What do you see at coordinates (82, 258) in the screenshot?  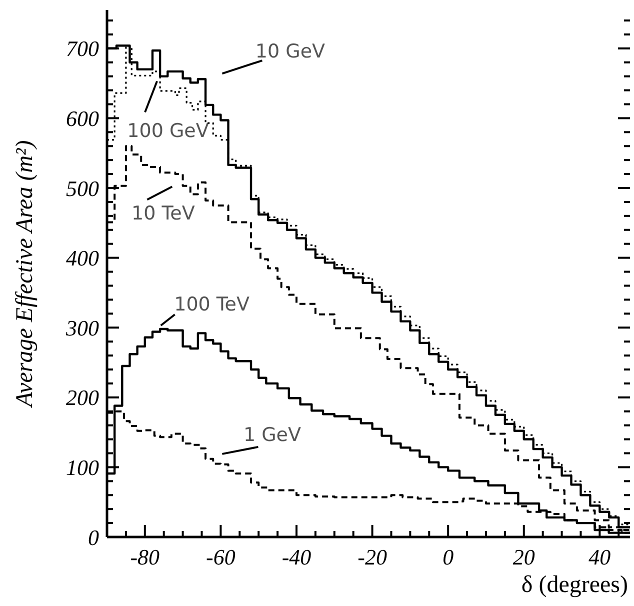 I see `y-tick-label: 400` at bounding box center [82, 258].